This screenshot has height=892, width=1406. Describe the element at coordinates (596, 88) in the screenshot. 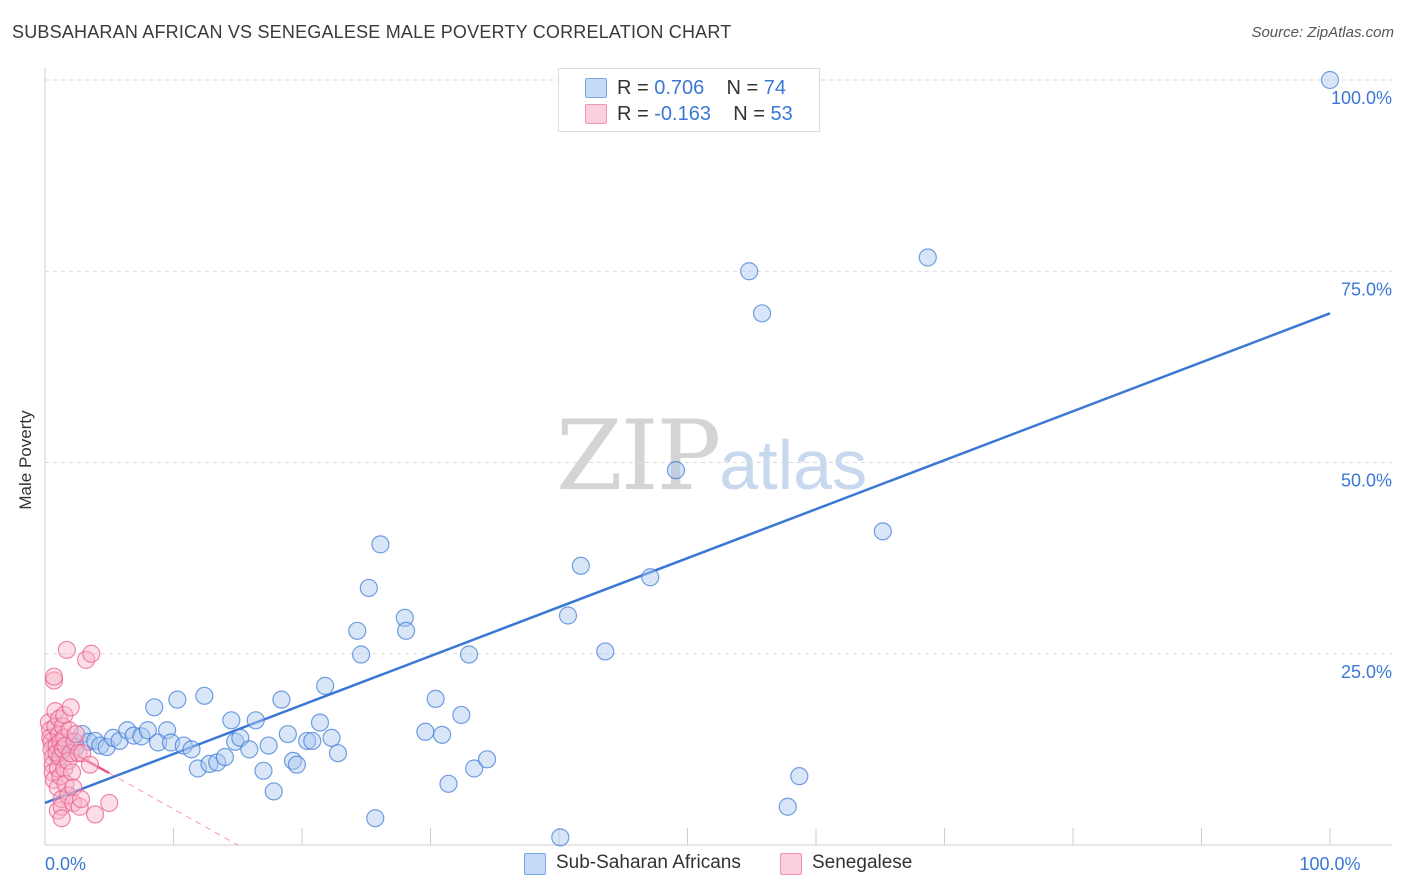

I see `legend-swatch-blue` at that location.